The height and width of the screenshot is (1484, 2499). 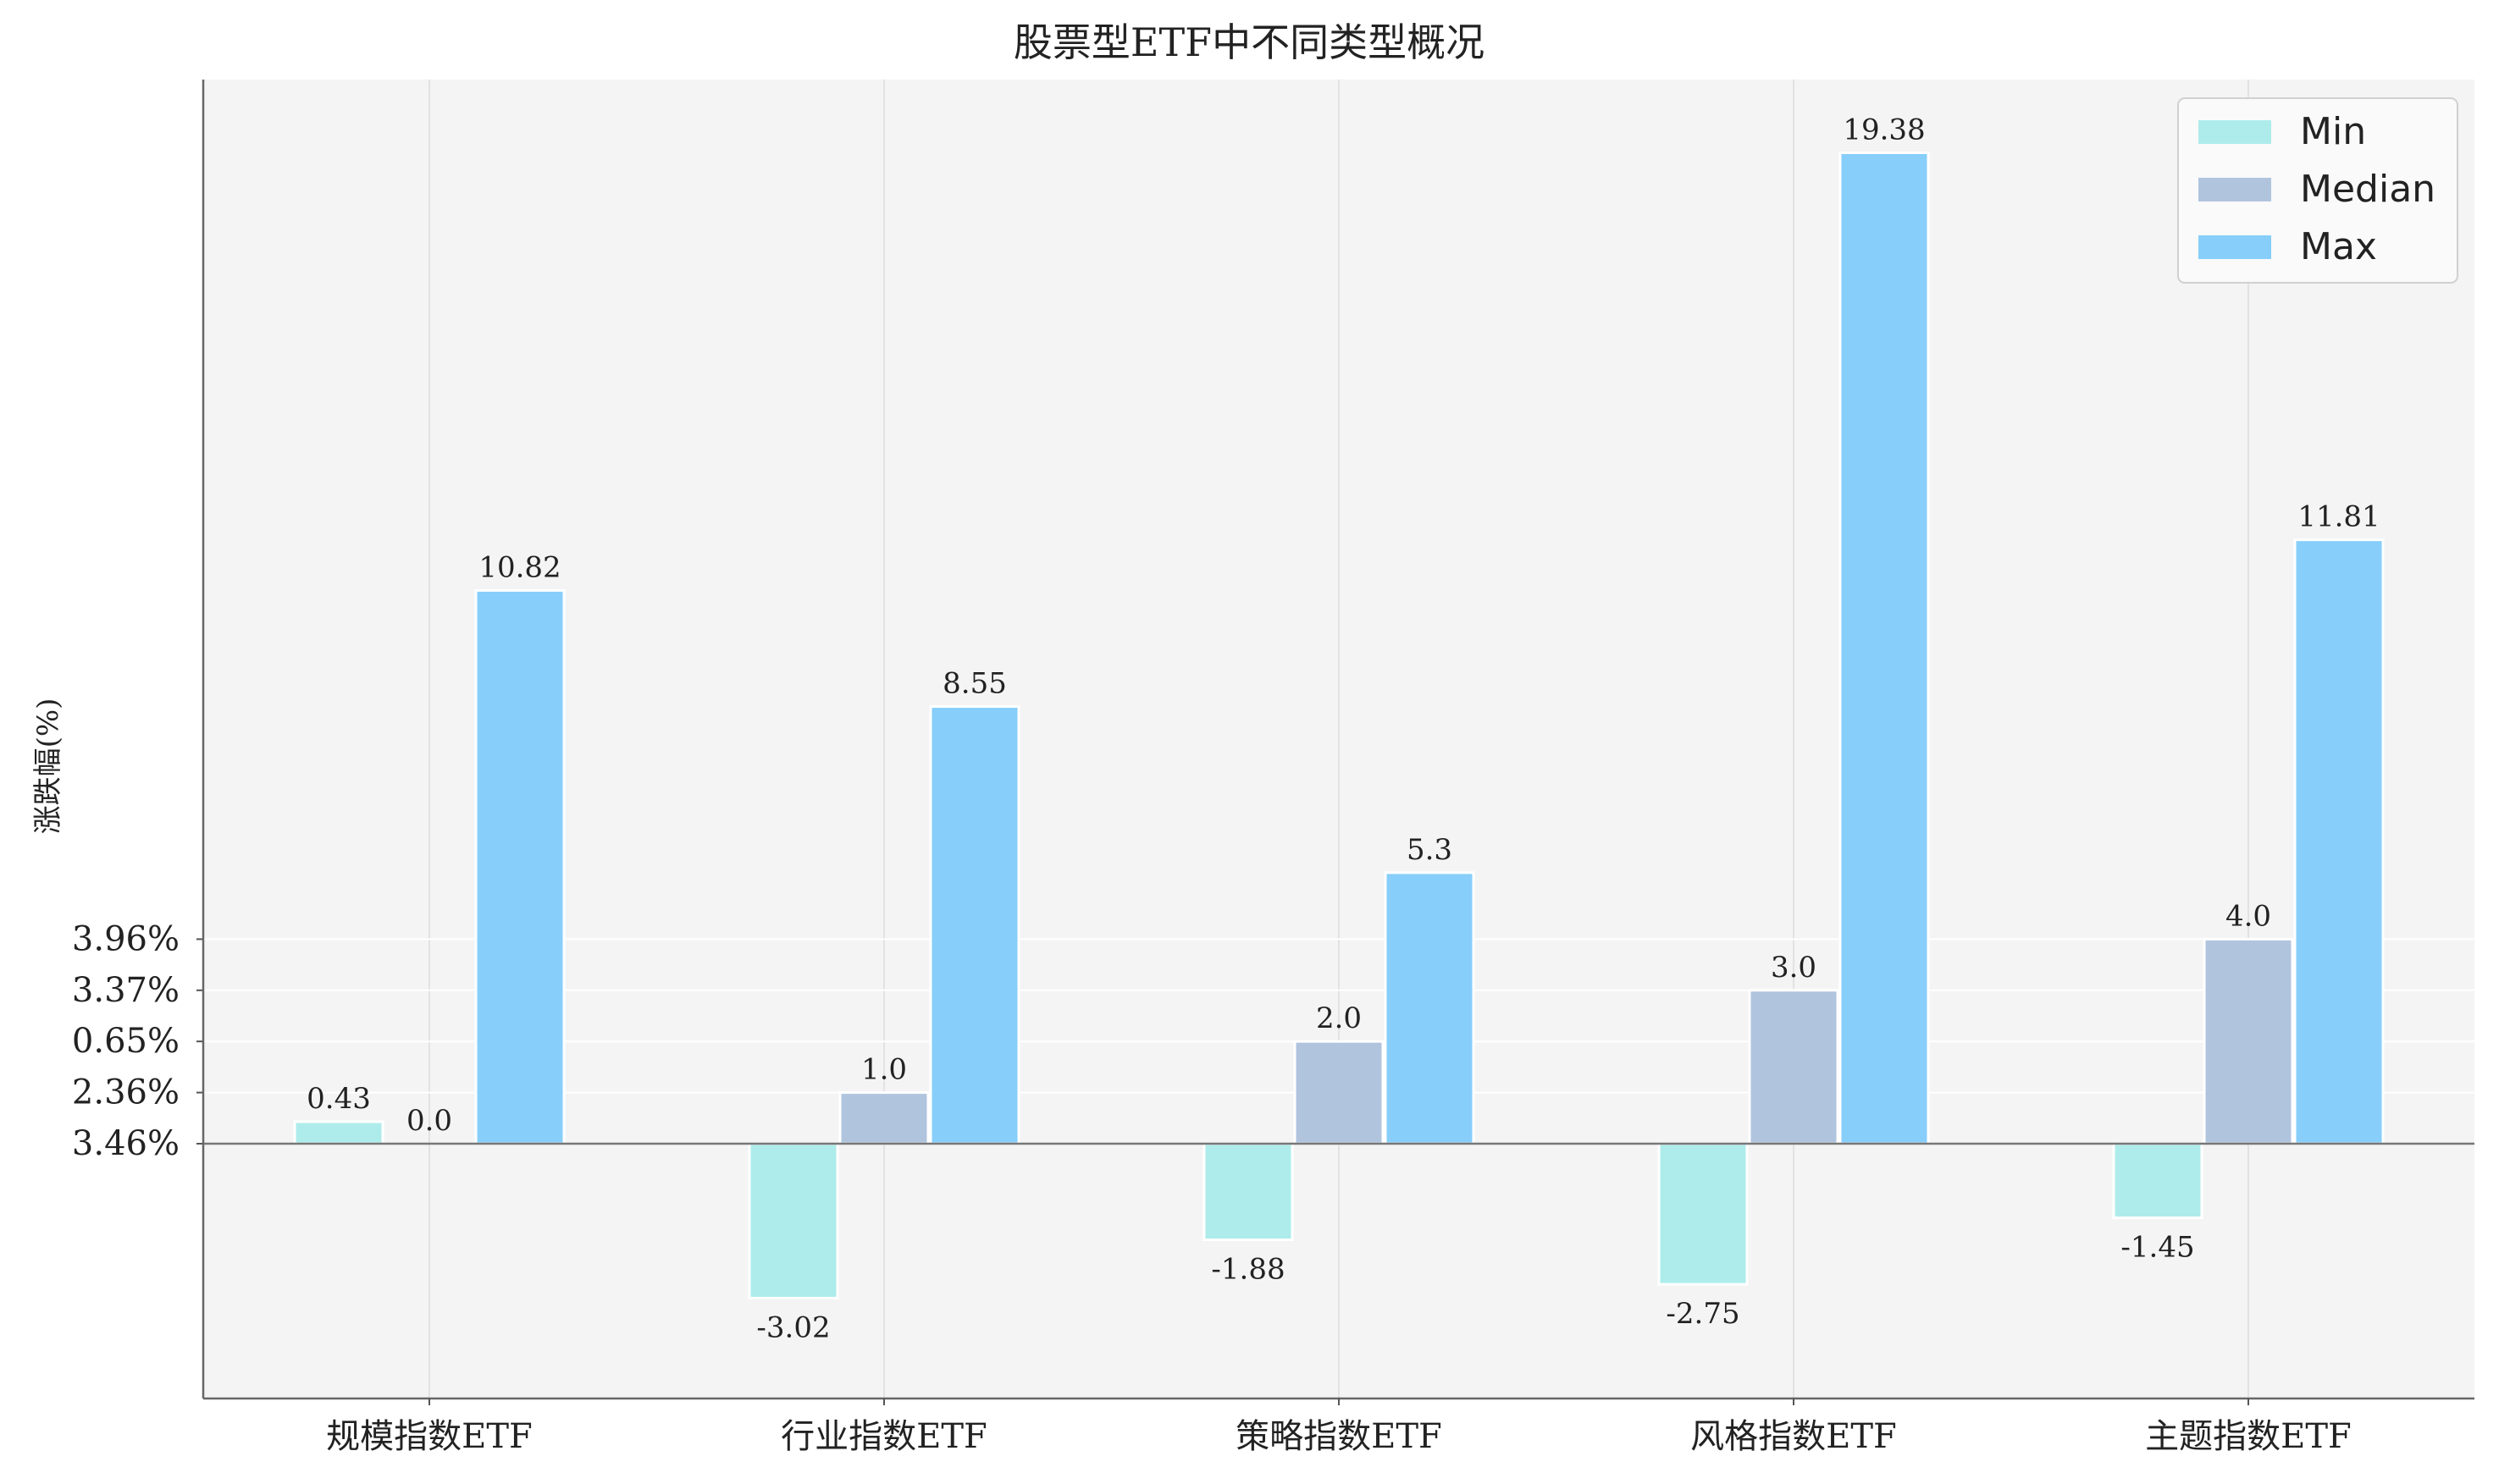 What do you see at coordinates (2248, 916) in the screenshot?
I see `data-label: 4.0` at bounding box center [2248, 916].